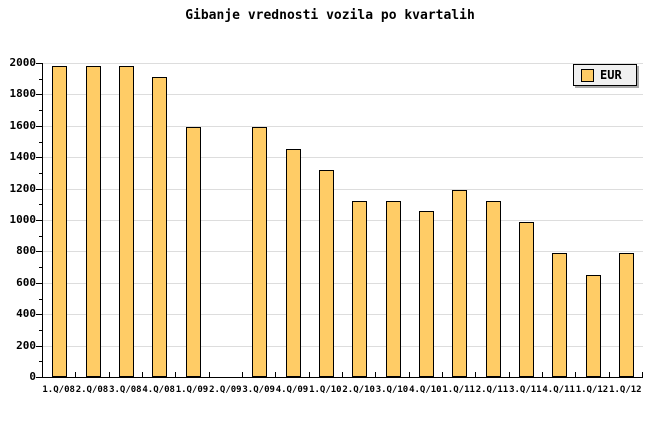 The image size is (660, 440). I want to click on bar-1.Q/11-12, so click(460, 283).